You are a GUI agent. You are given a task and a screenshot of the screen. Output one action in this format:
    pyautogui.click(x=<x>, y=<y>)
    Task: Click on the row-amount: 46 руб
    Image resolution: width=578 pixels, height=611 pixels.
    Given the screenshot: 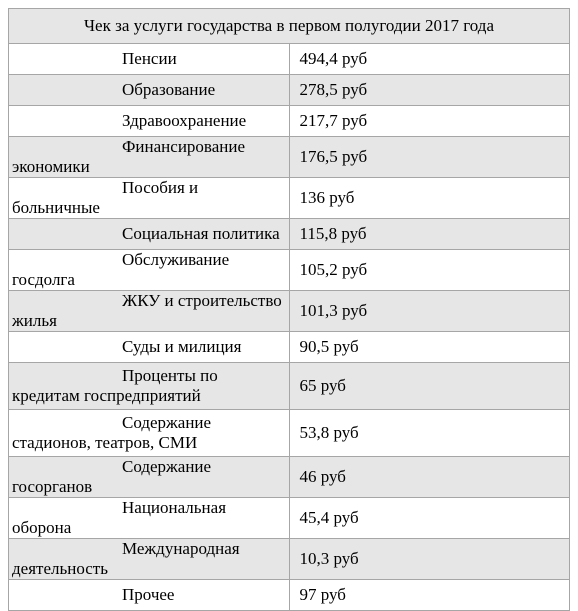 What is the action you would take?
    pyautogui.click(x=322, y=476)
    